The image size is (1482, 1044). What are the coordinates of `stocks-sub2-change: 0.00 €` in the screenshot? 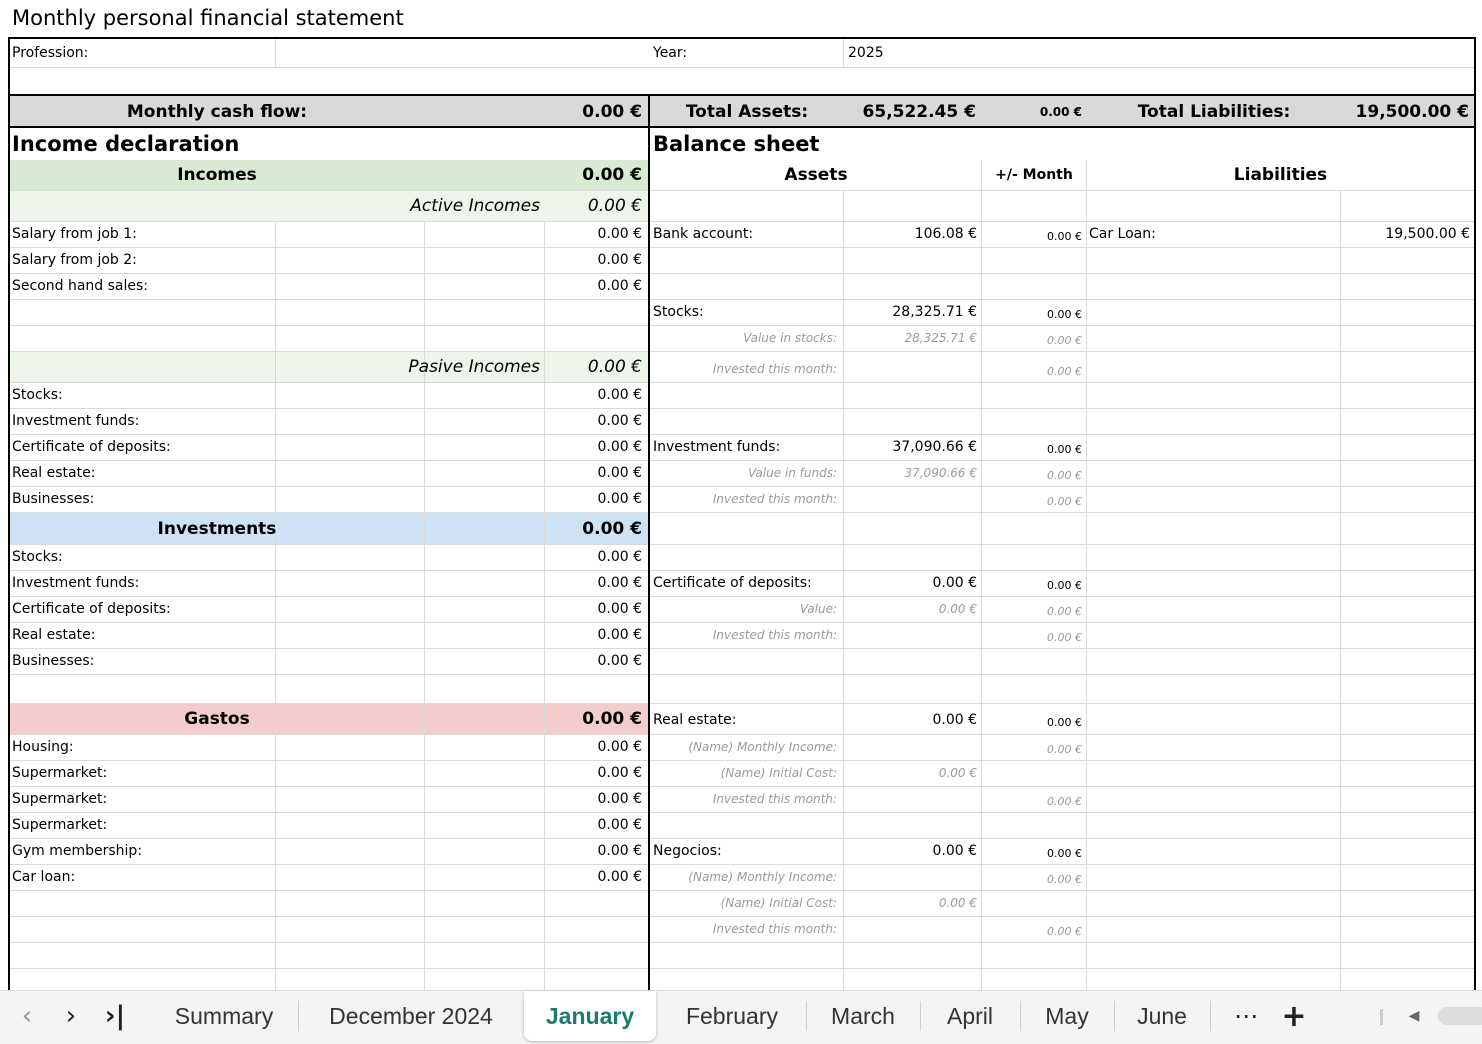 It's located at (1064, 371).